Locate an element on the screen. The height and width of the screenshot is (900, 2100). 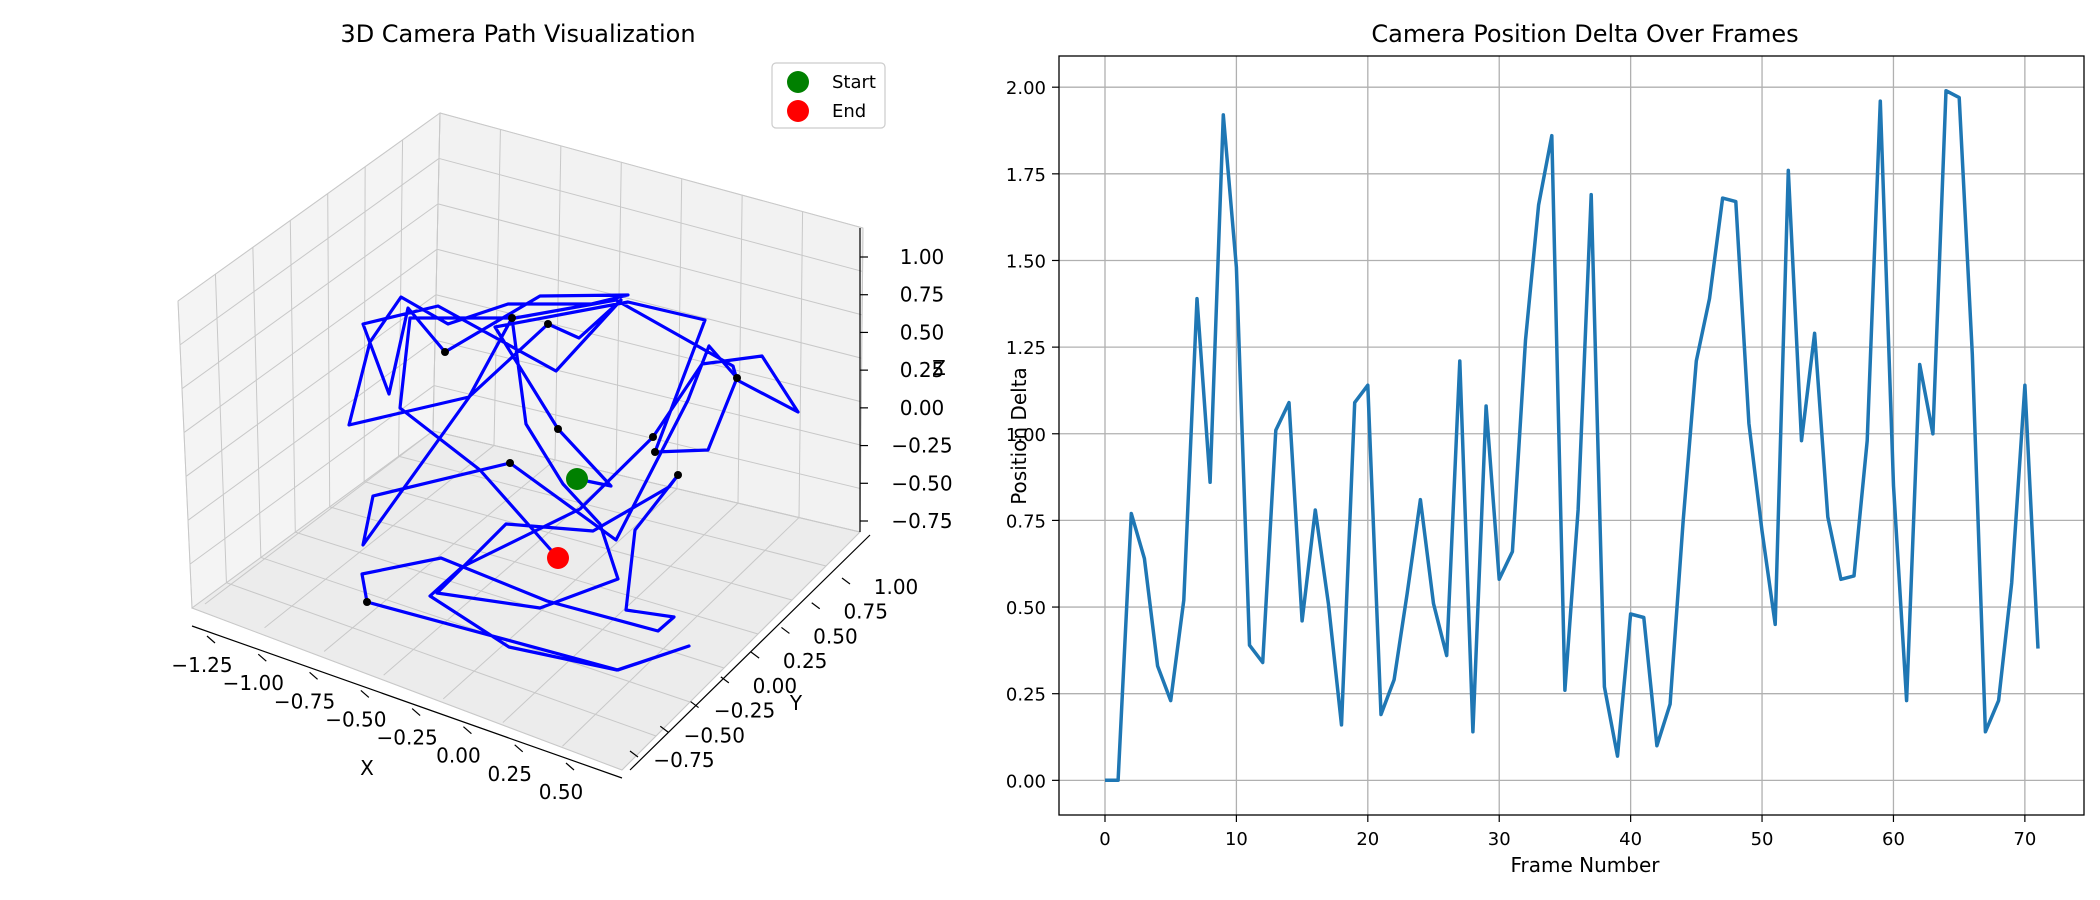
x-tick-label-2d: 50 is located at coordinates (1762, 839).